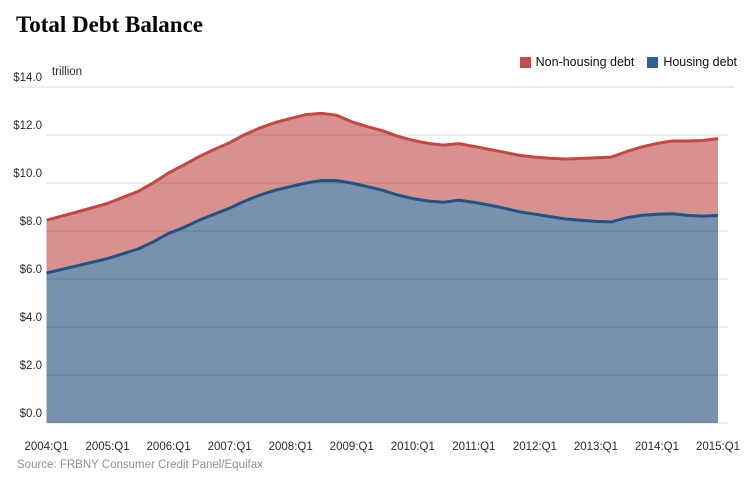 The height and width of the screenshot is (482, 752). I want to click on y-tick-label: $14.0, so click(27, 78).